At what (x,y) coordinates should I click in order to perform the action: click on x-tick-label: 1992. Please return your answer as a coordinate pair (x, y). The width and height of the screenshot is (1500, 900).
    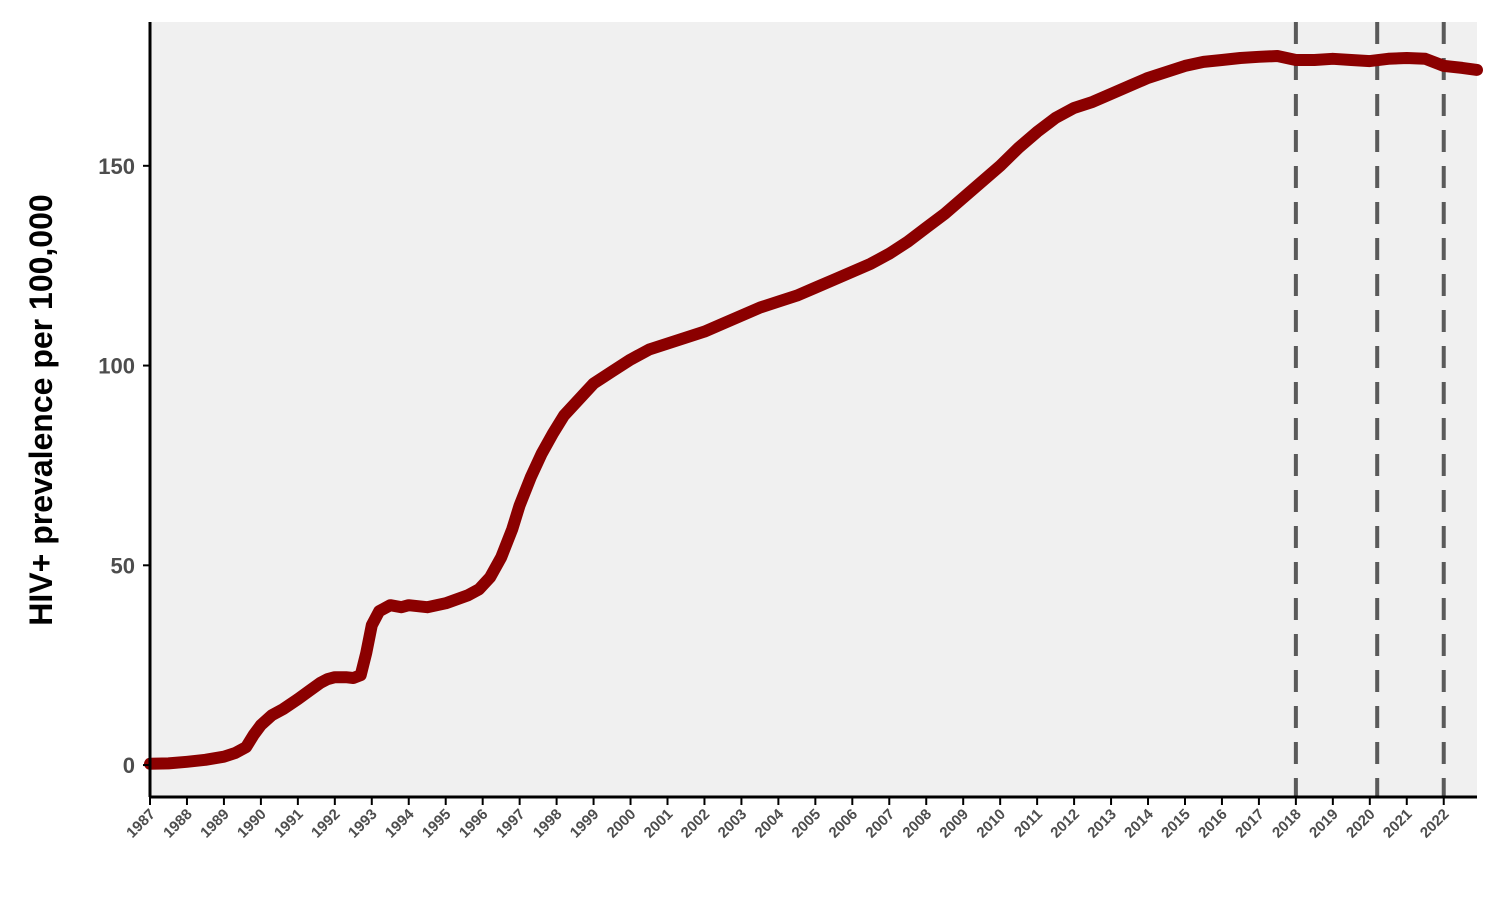
    Looking at the image, I should click on (326, 824).